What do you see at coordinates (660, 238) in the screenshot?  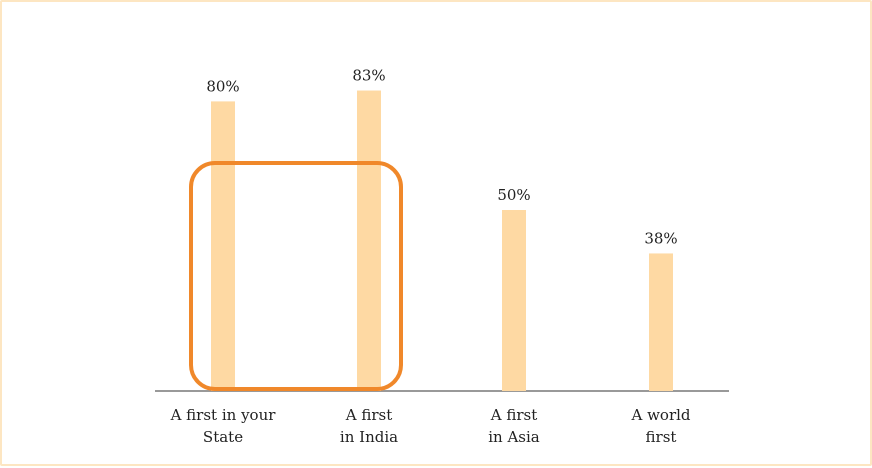 I see `value-label-4: 38%` at bounding box center [660, 238].